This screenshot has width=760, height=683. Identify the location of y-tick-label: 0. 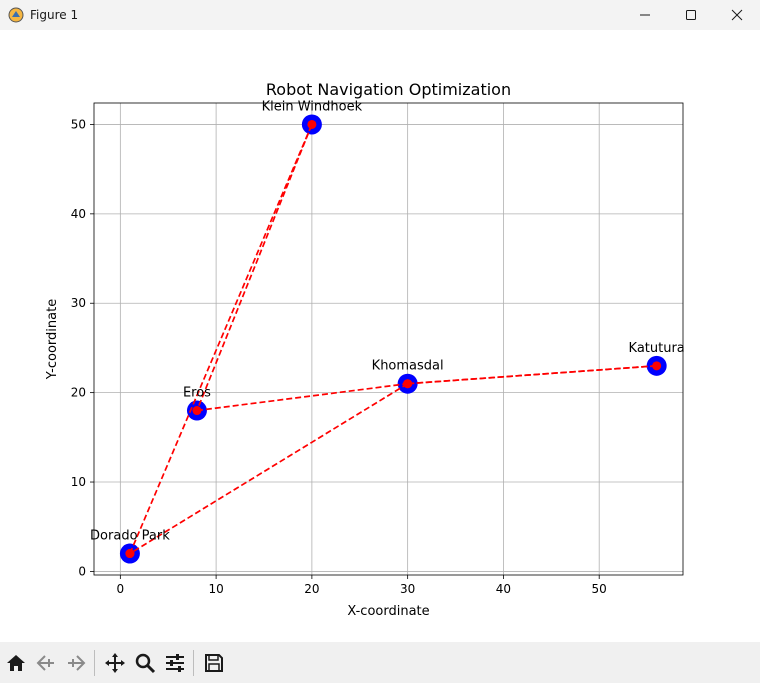
(82, 571).